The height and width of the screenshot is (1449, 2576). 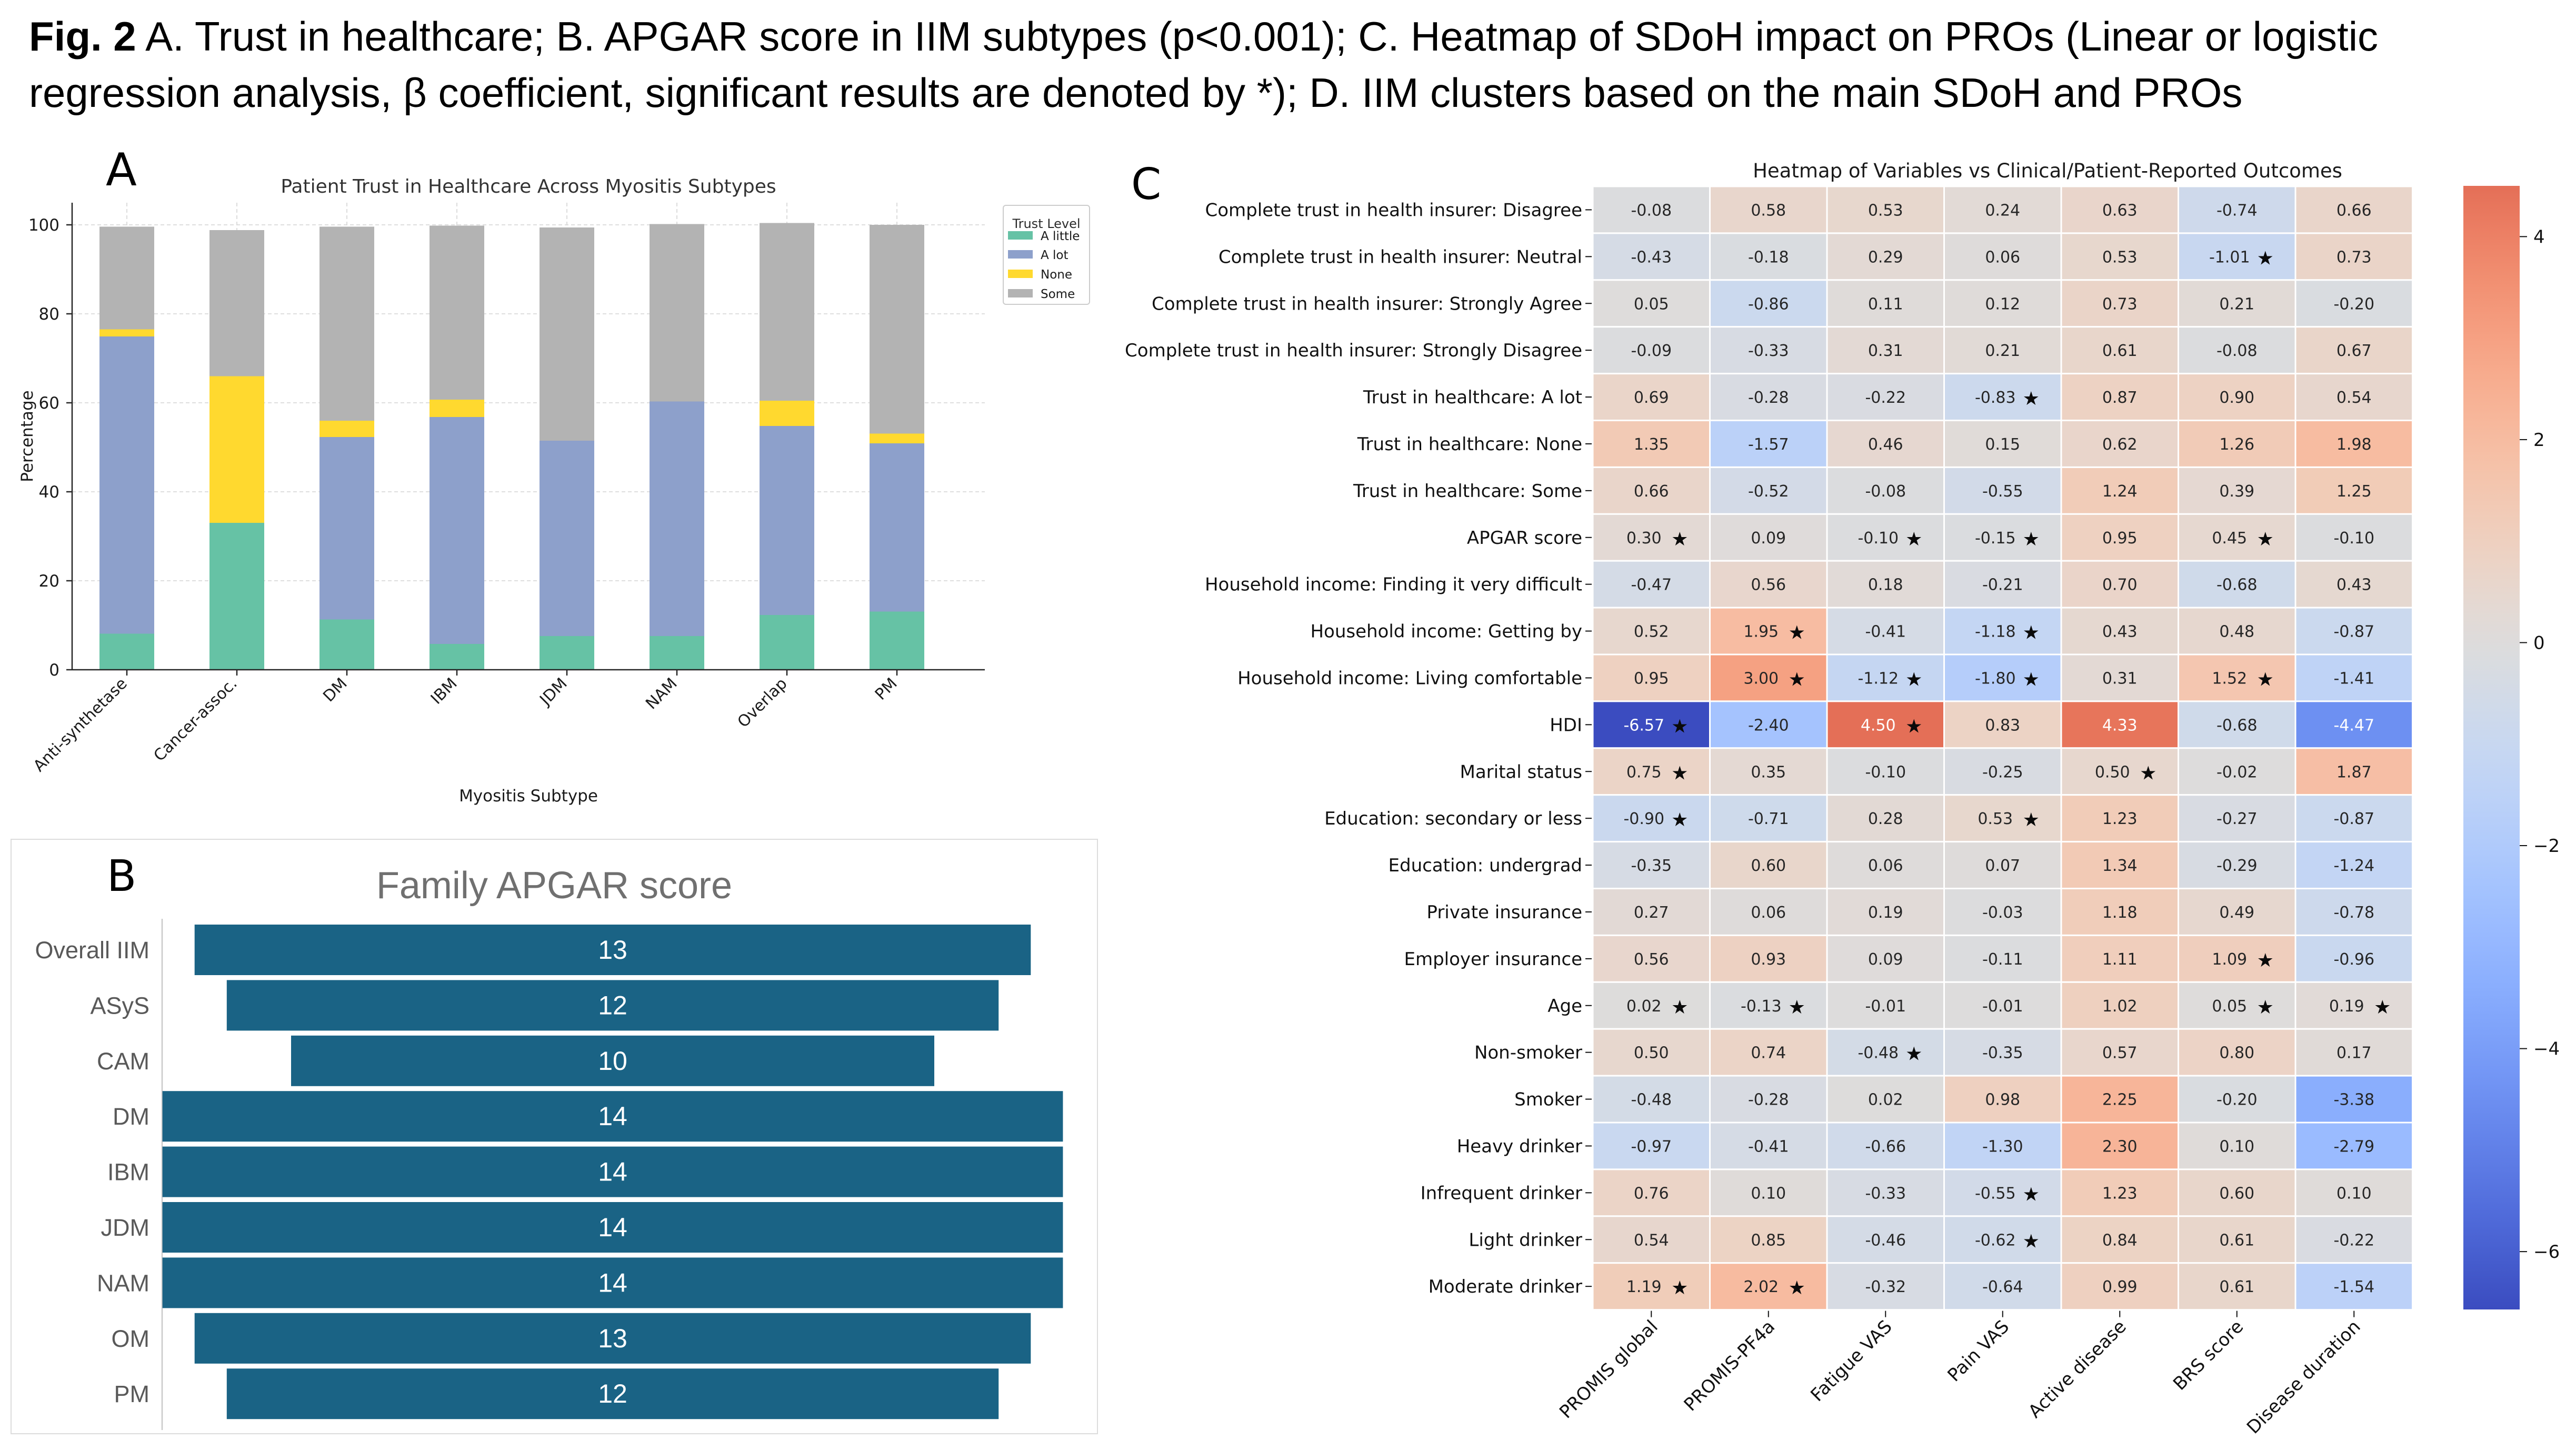 I want to click on y-tick-label: 60, so click(x=49, y=403).